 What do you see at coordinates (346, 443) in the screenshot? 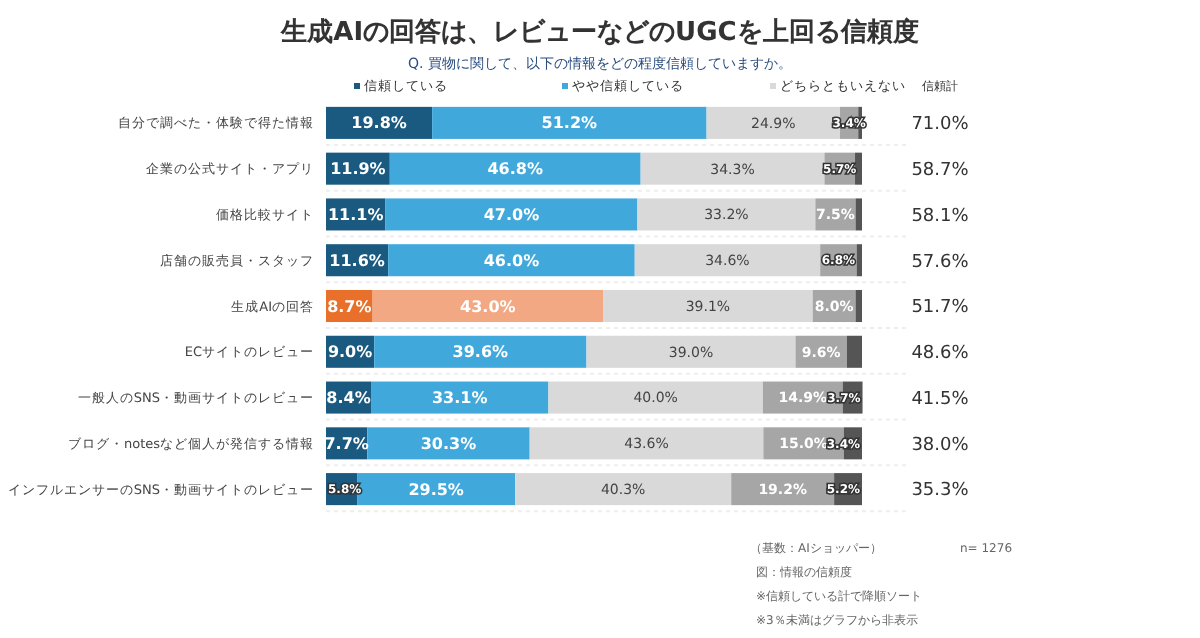
I see `data-label: 7.7%` at bounding box center [346, 443].